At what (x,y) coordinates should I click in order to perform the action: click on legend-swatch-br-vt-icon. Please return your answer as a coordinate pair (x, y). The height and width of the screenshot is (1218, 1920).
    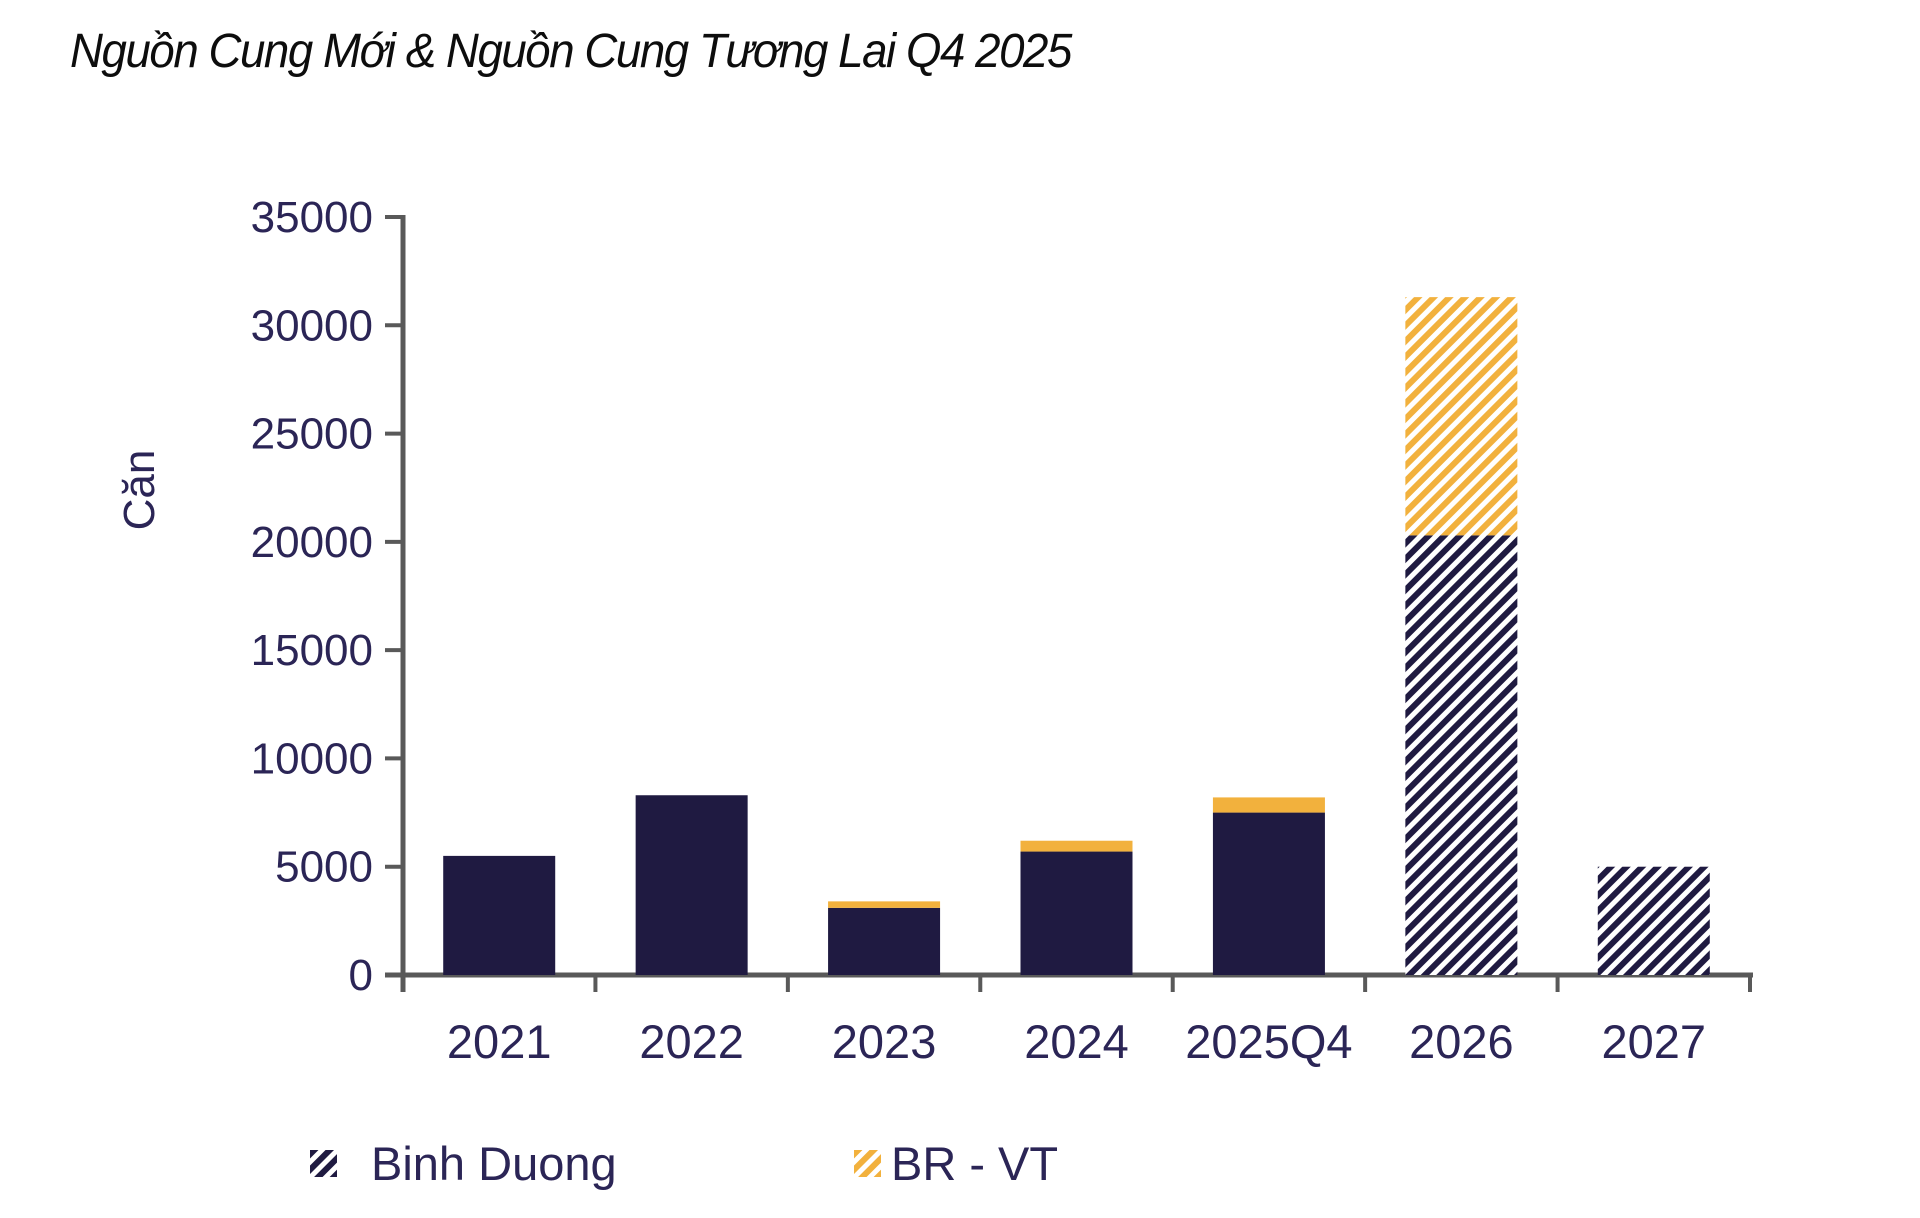
    Looking at the image, I should click on (867, 1163).